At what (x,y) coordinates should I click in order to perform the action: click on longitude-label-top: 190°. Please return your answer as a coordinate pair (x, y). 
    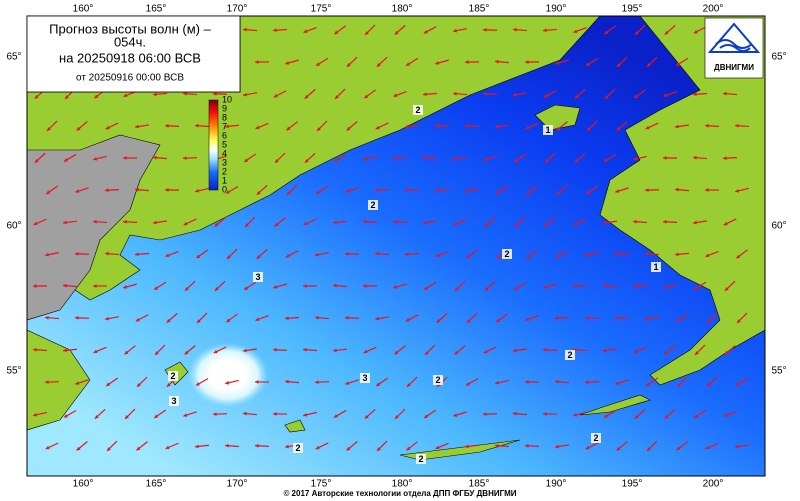
    Looking at the image, I should click on (556, 9).